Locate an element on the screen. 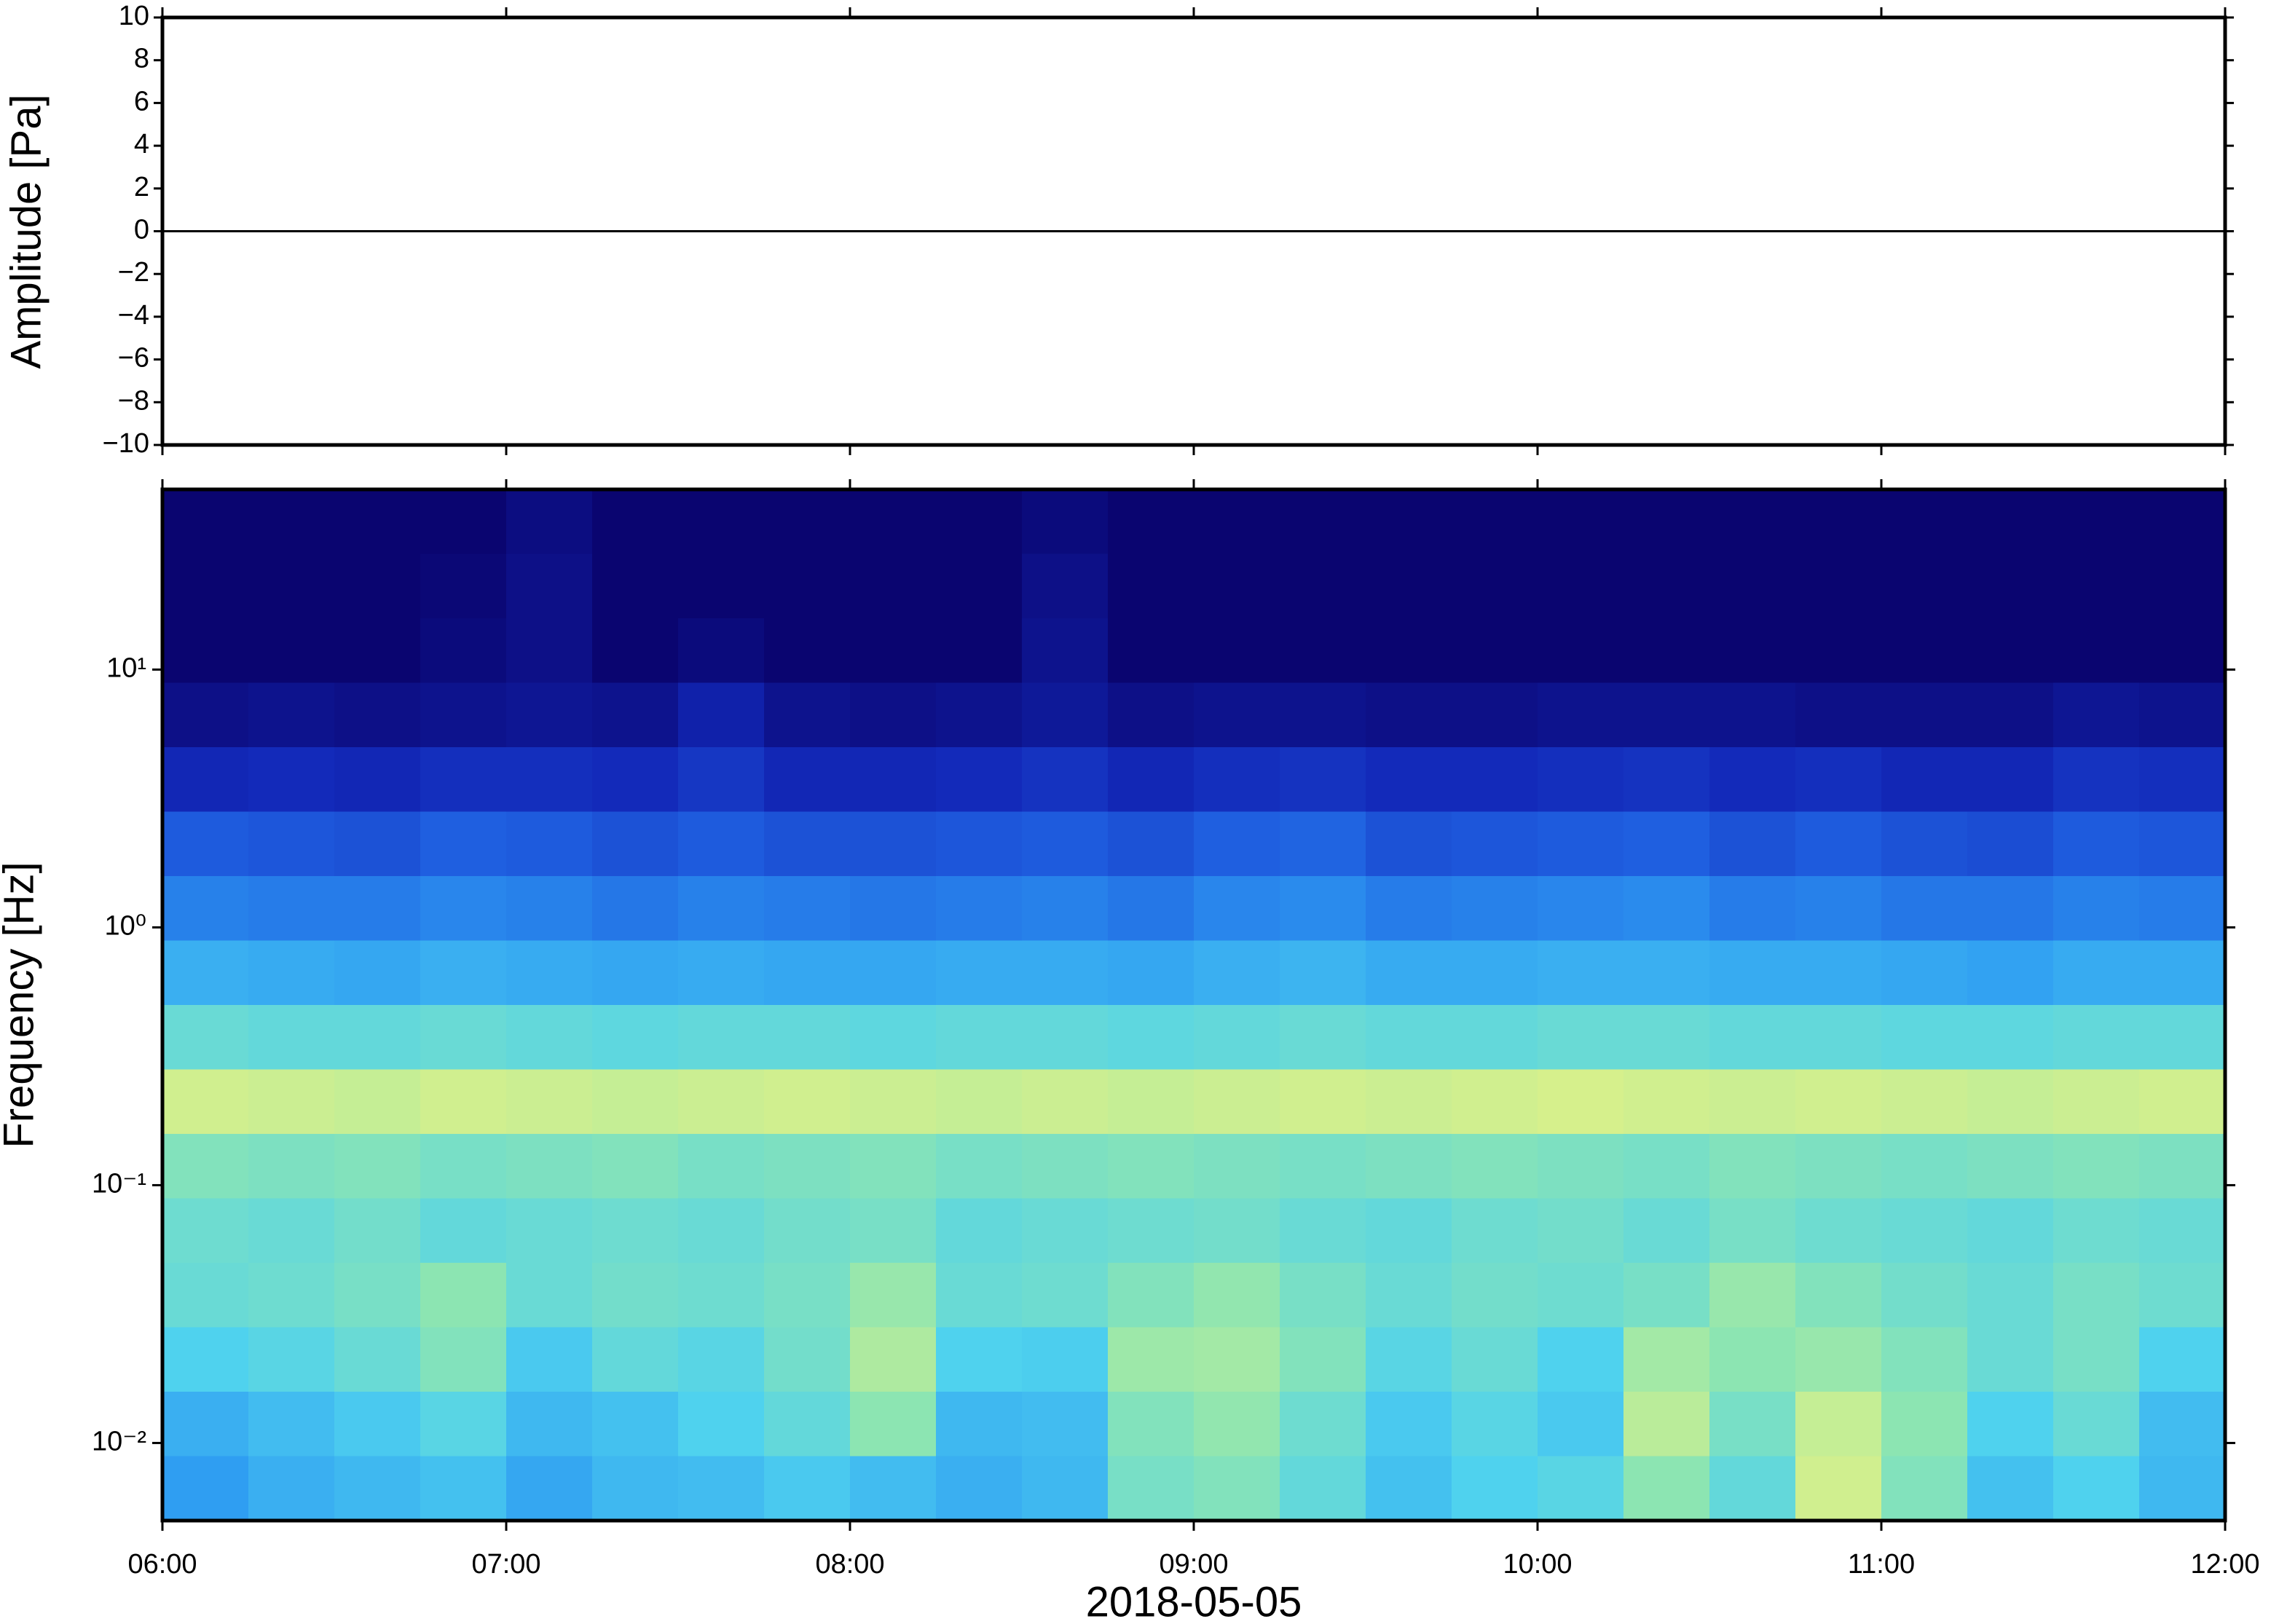  y-tick-label: −10 is located at coordinates (126, 443).